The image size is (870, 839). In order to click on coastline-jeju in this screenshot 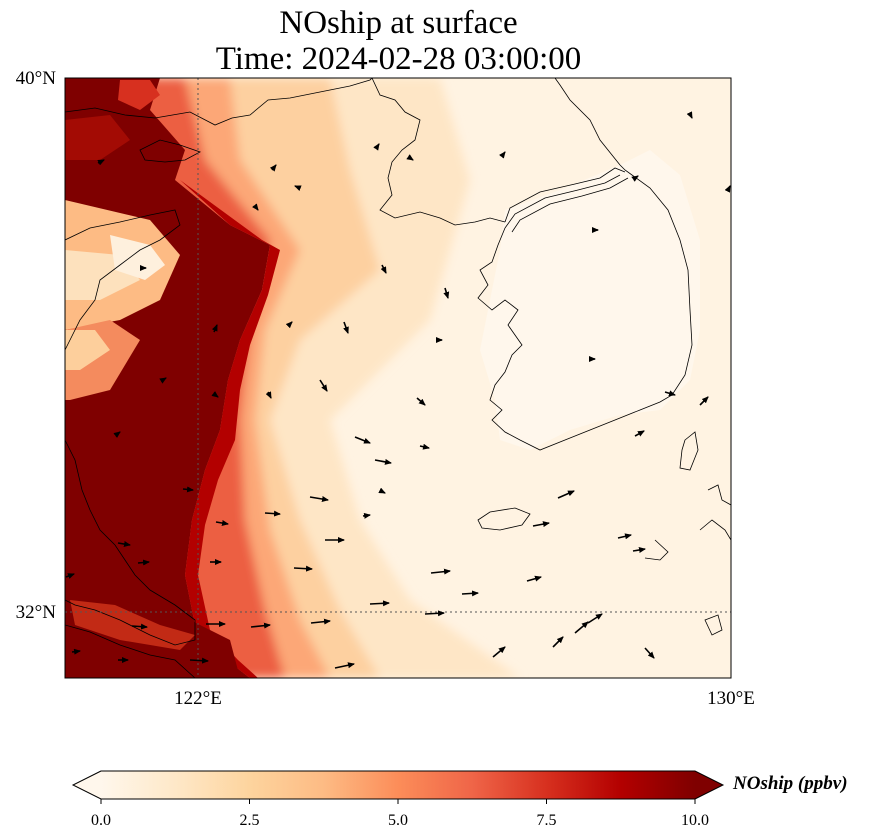, I will do `click(504, 519)`.